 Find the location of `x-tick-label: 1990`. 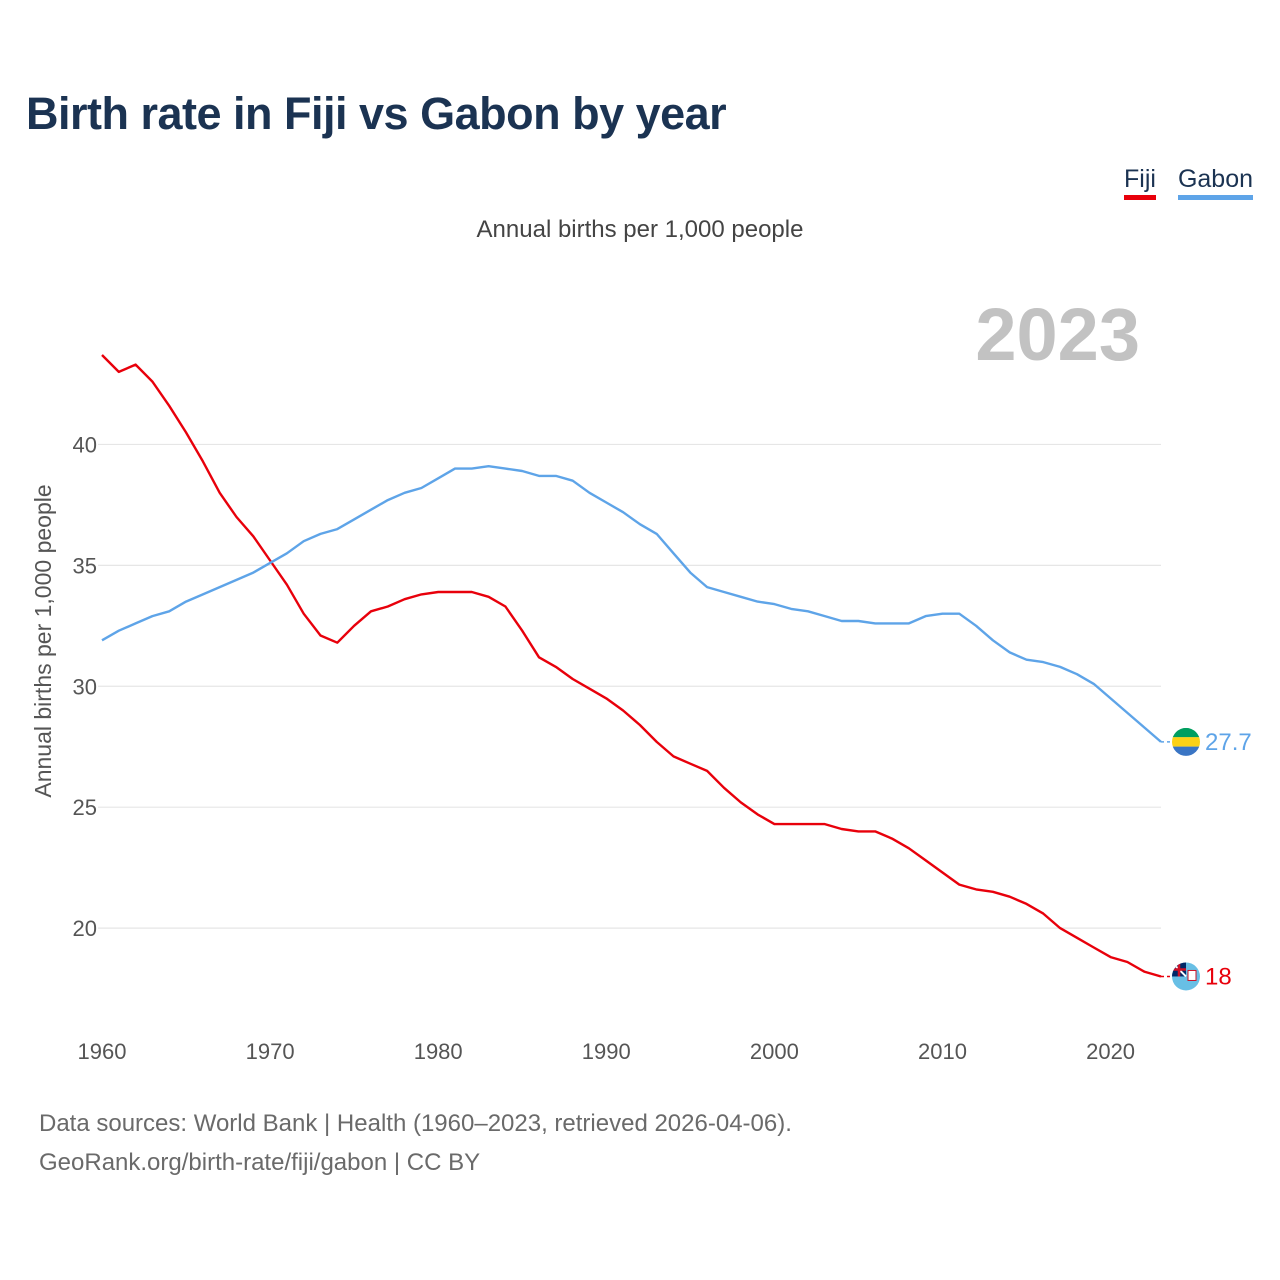

x-tick-label: 1990 is located at coordinates (606, 1051).